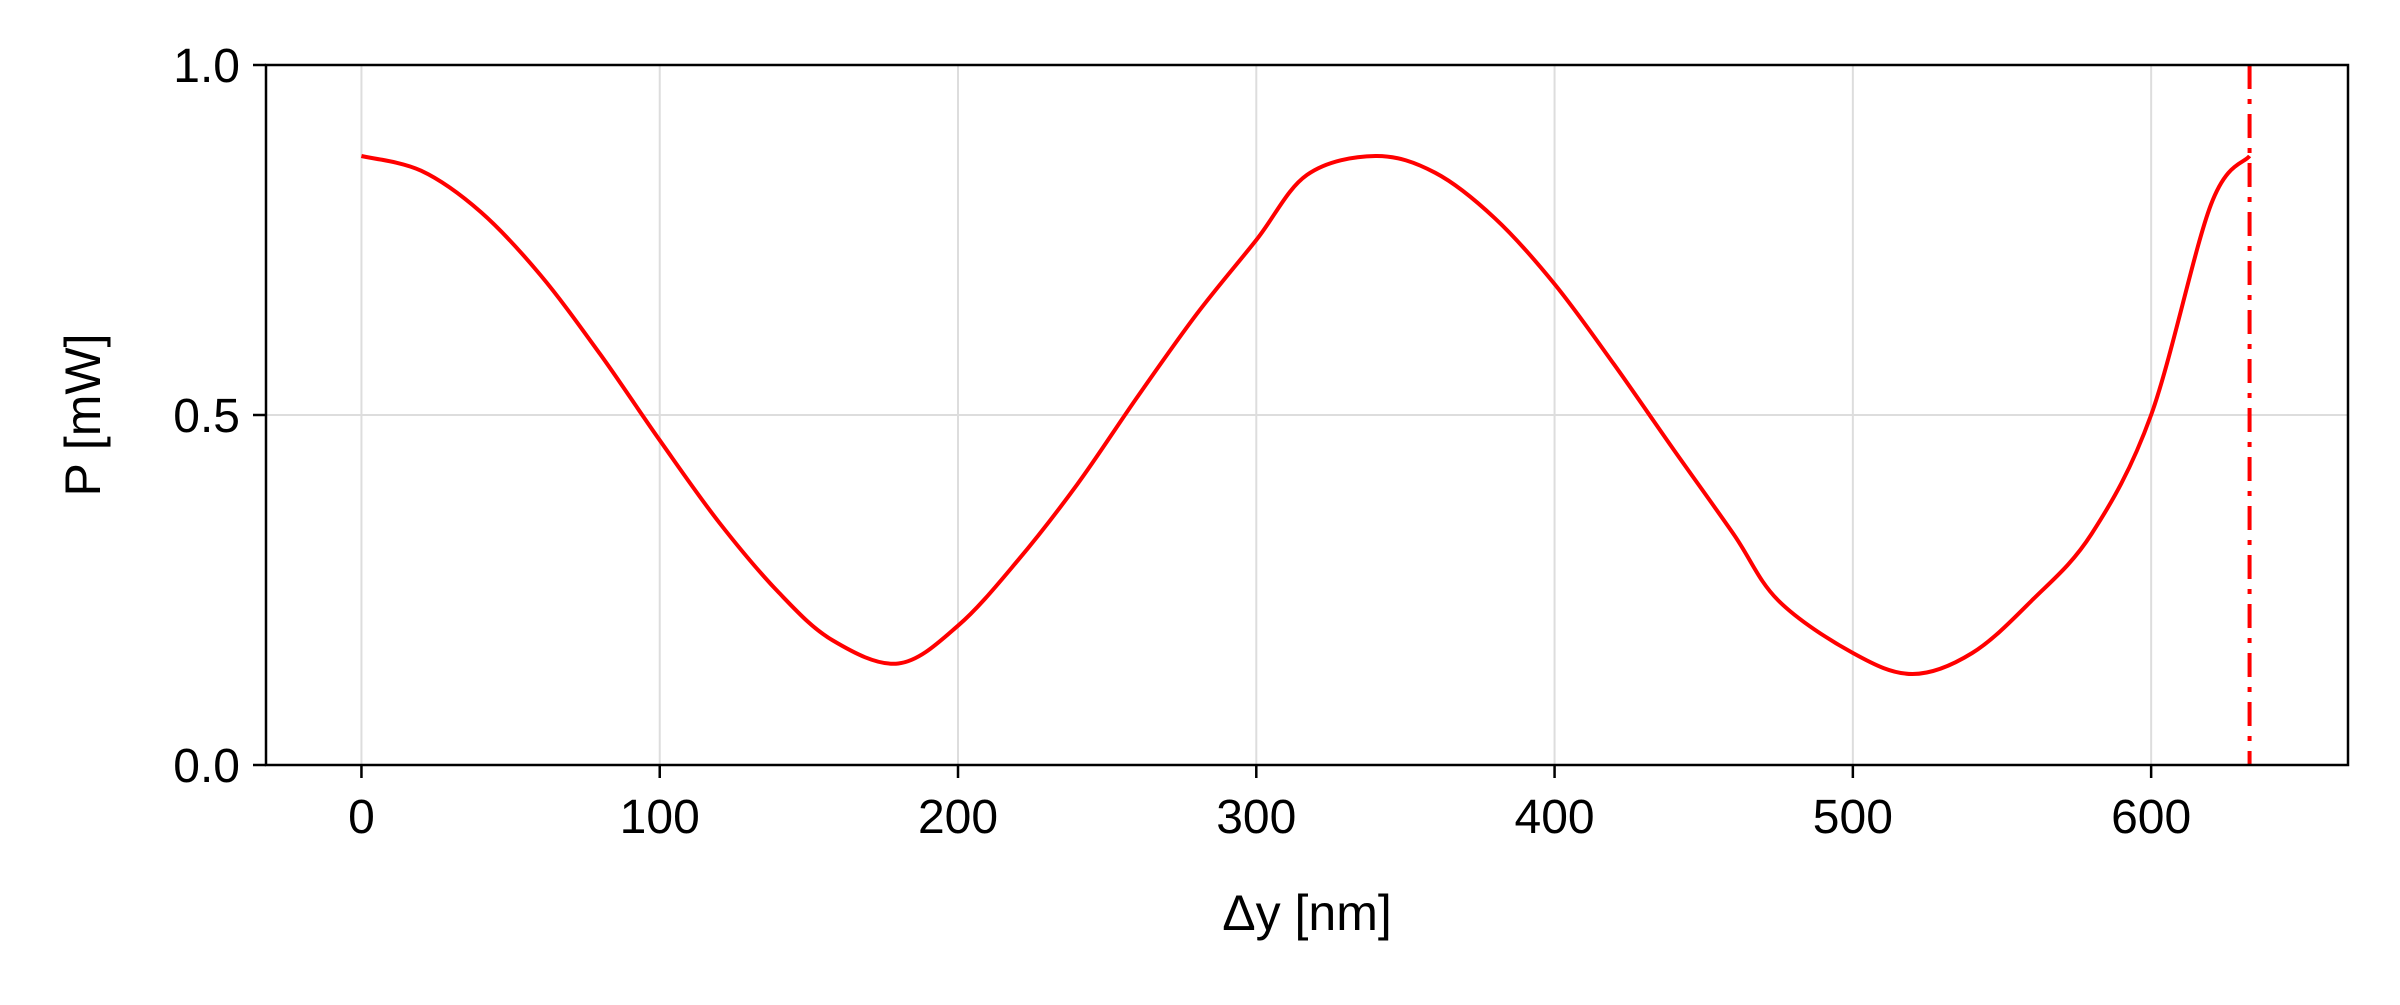 This screenshot has width=2400, height=1005. I want to click on x-tick-label: 500, so click(1853, 817).